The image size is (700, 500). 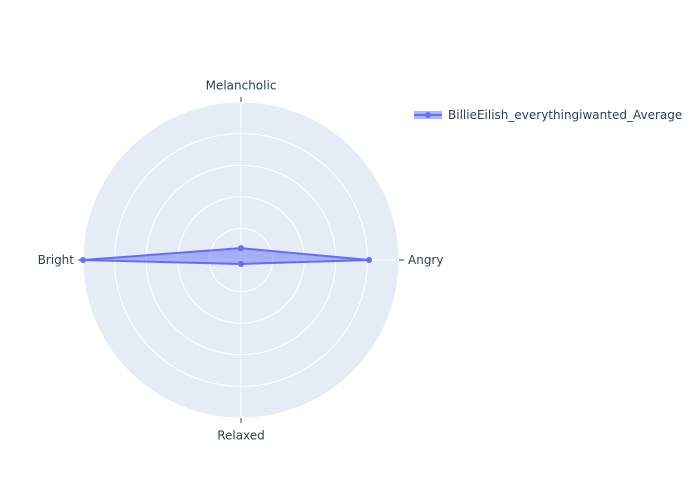 I want to click on axis-label-relaxed: Relaxed, so click(x=241, y=436).